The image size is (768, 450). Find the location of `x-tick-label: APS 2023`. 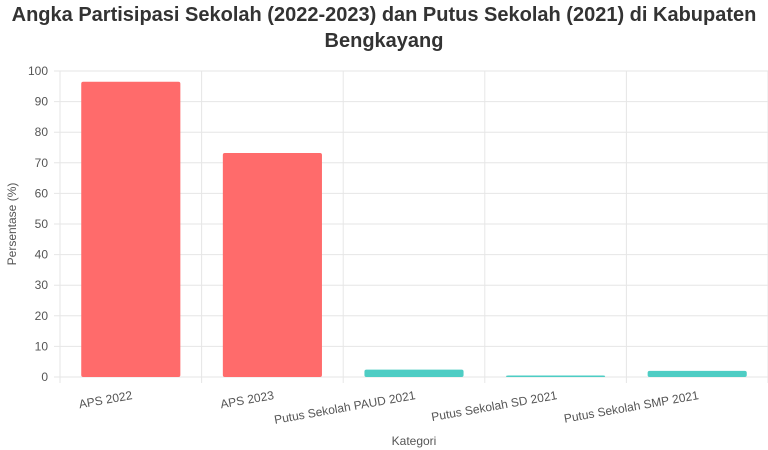

x-tick-label: APS 2023 is located at coordinates (247, 399).